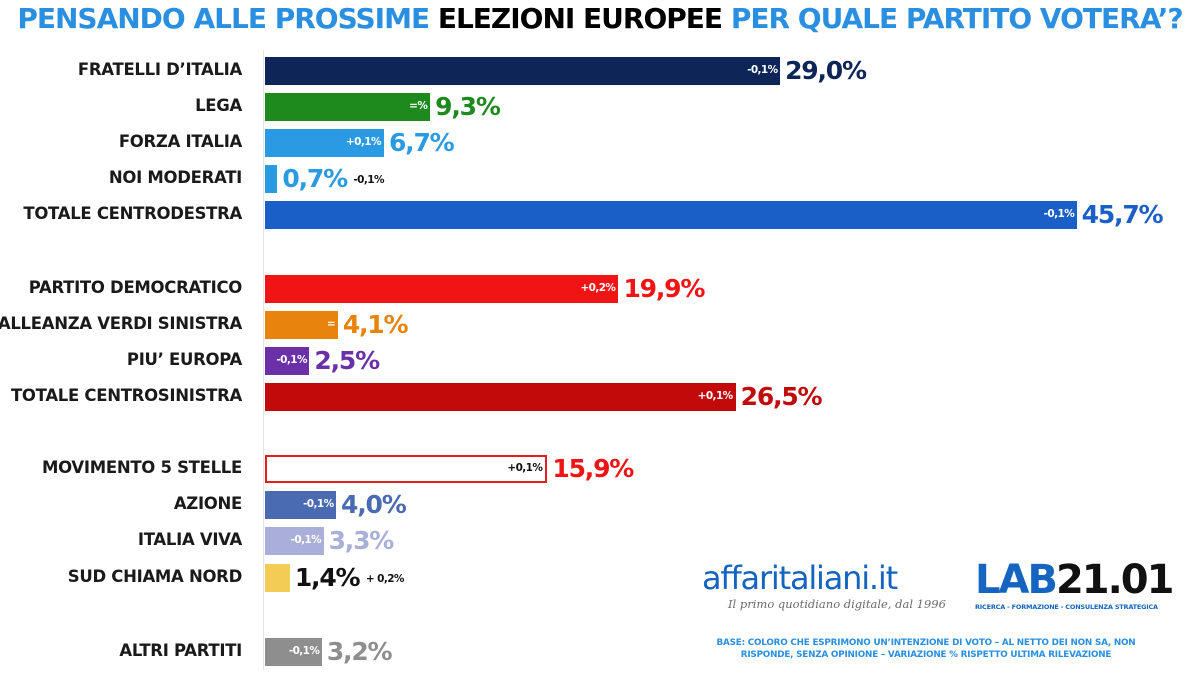  What do you see at coordinates (126, 395) in the screenshot?
I see `category-label: TOTALE CENTROSINISTRA` at bounding box center [126, 395].